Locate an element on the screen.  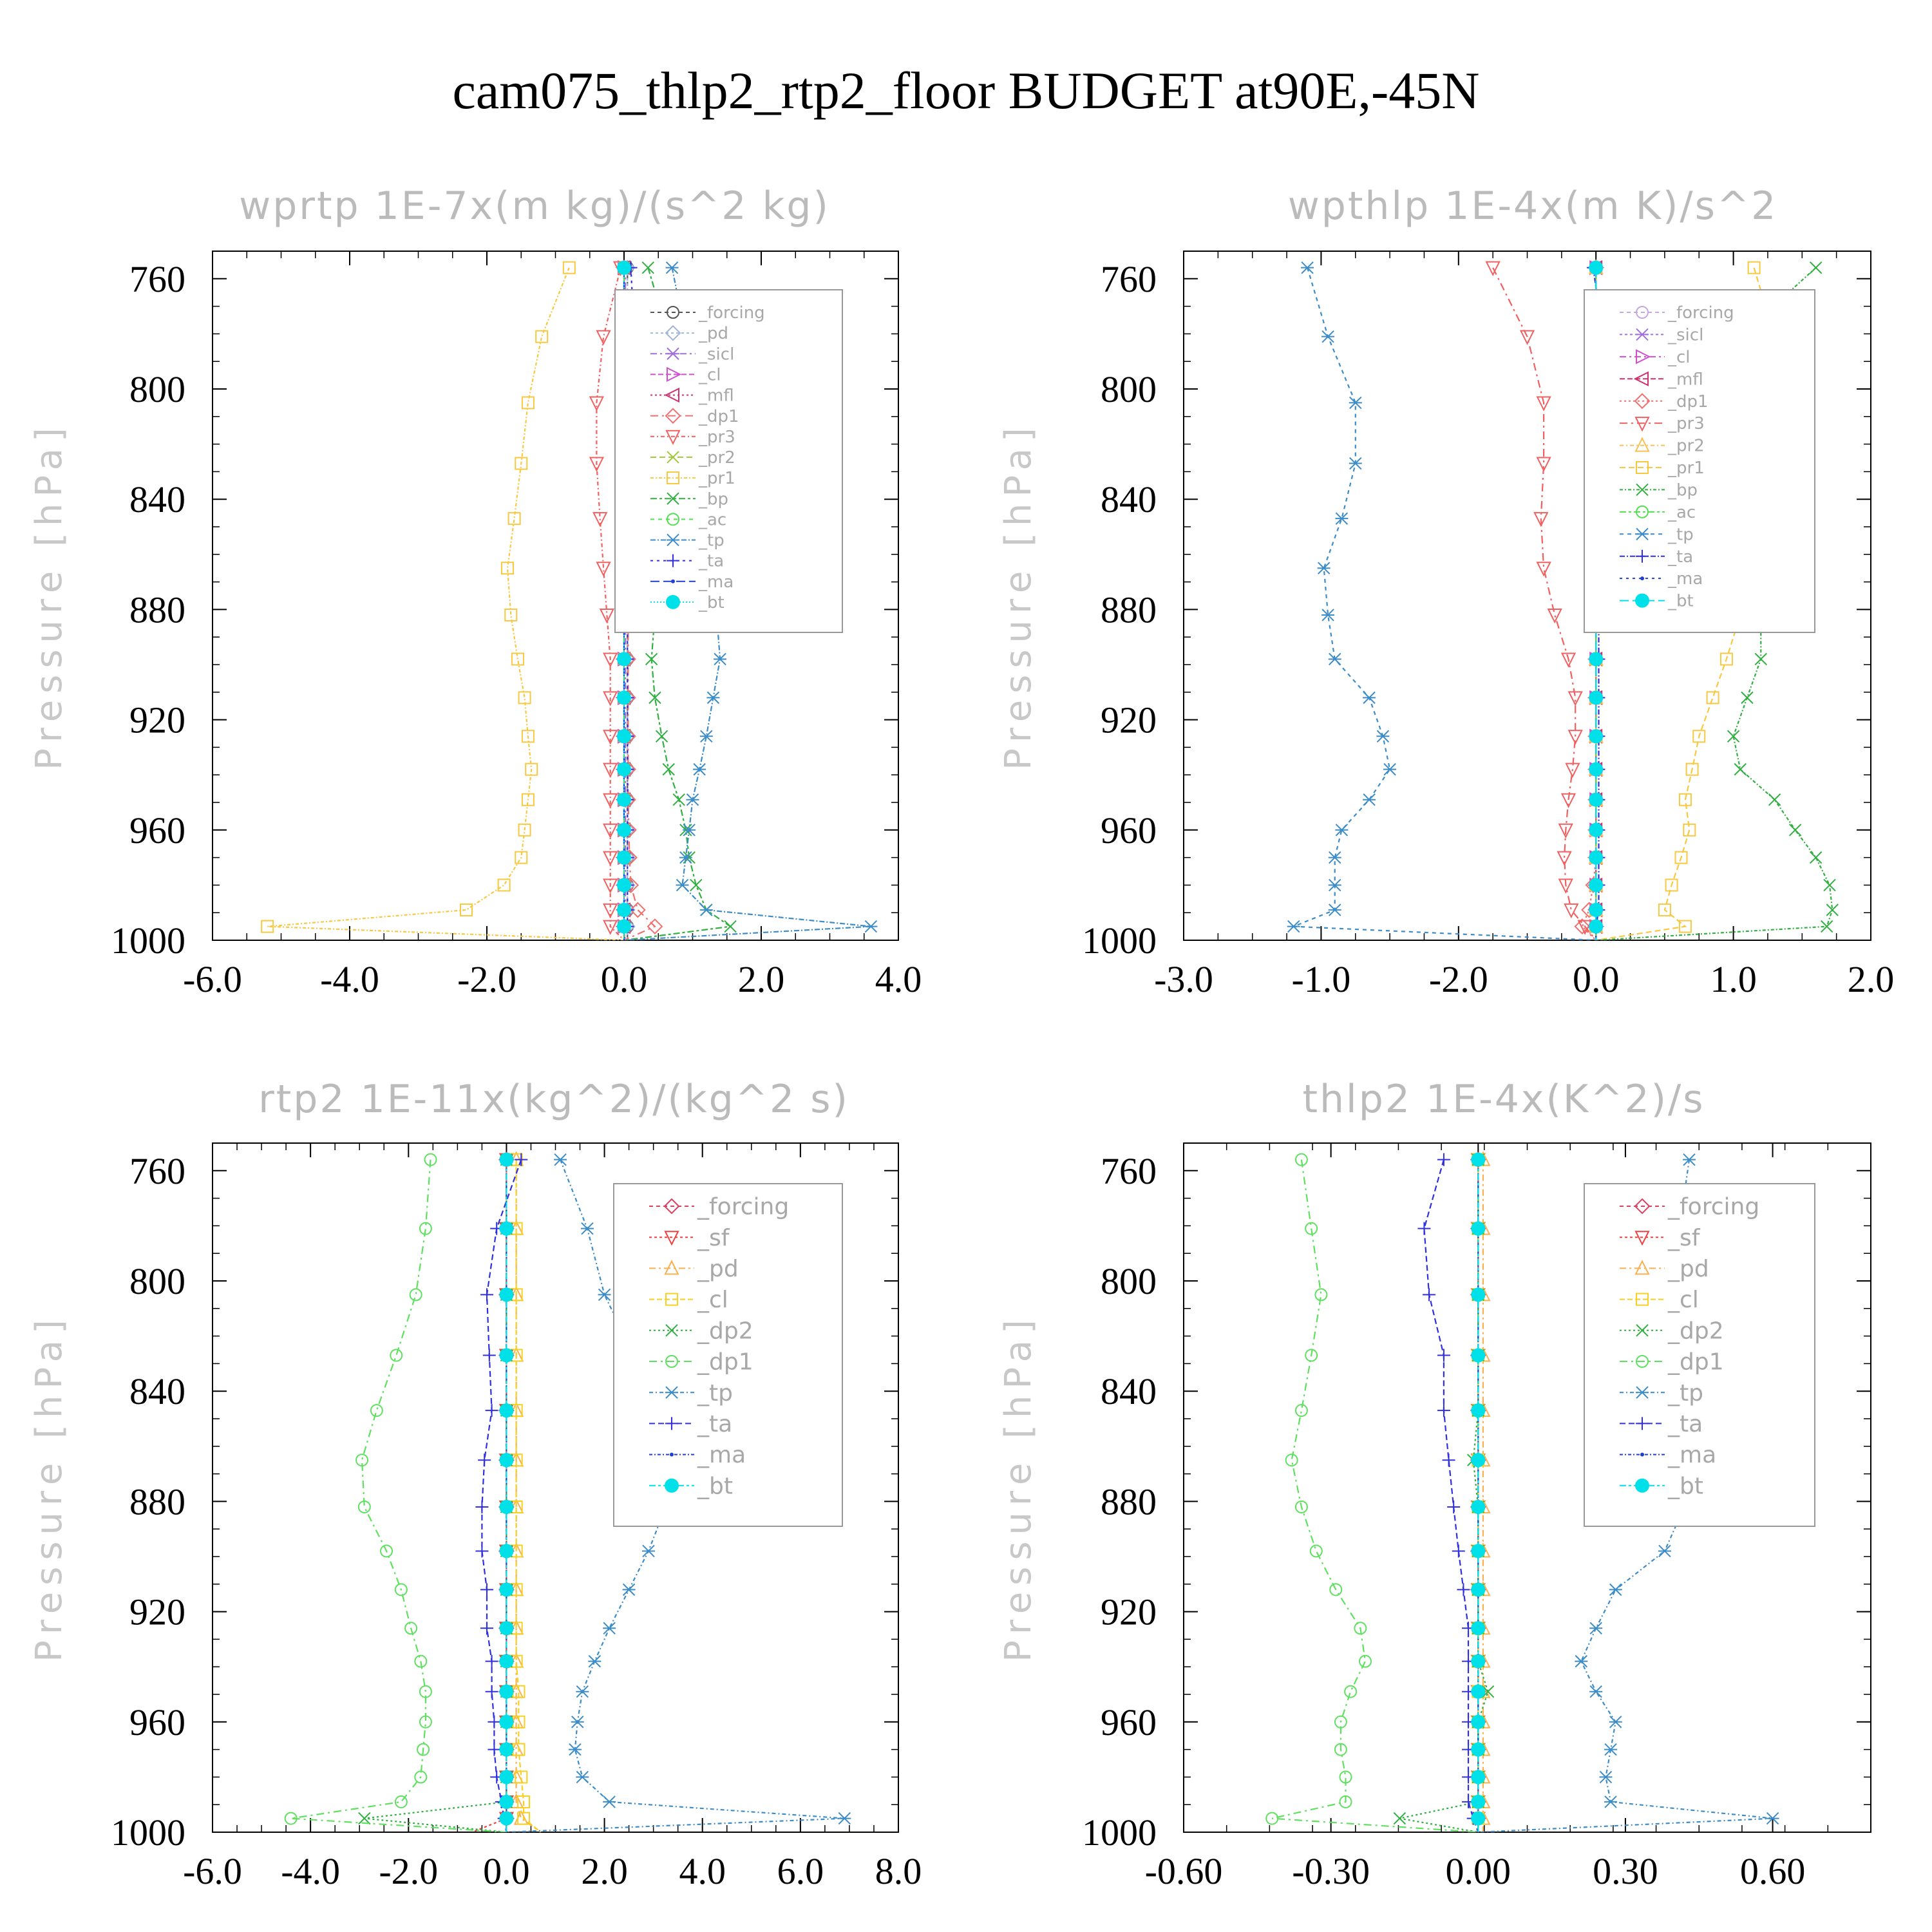
legend-label: _ta is located at coordinates (715, 1424).